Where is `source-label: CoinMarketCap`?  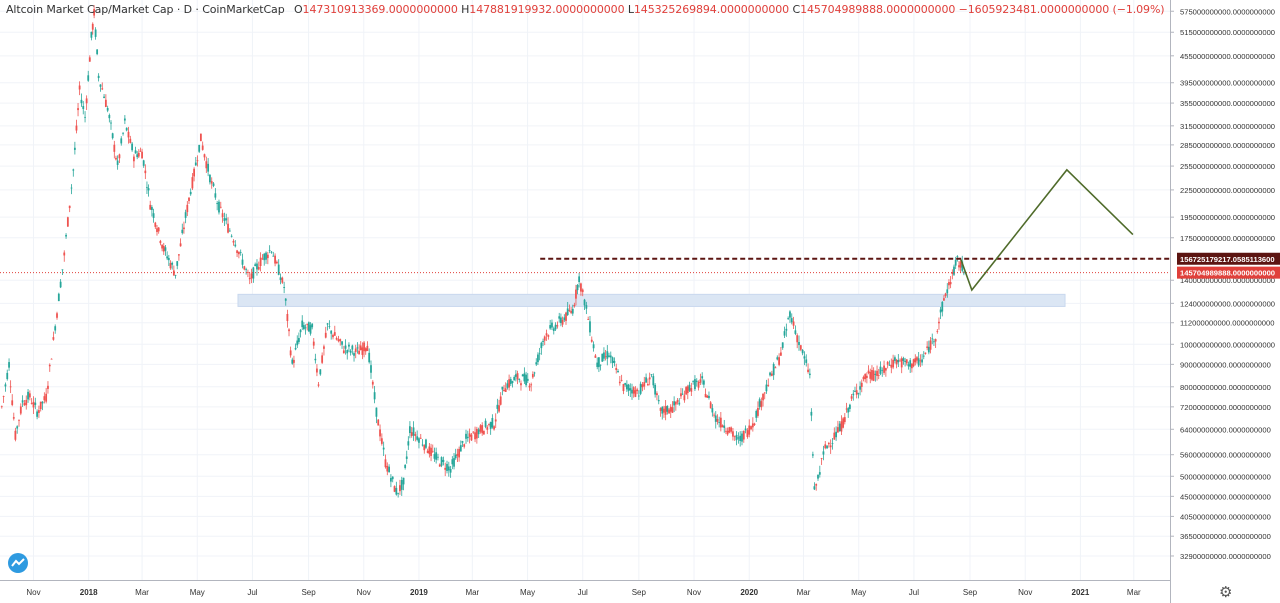
source-label: CoinMarketCap is located at coordinates (243, 9).